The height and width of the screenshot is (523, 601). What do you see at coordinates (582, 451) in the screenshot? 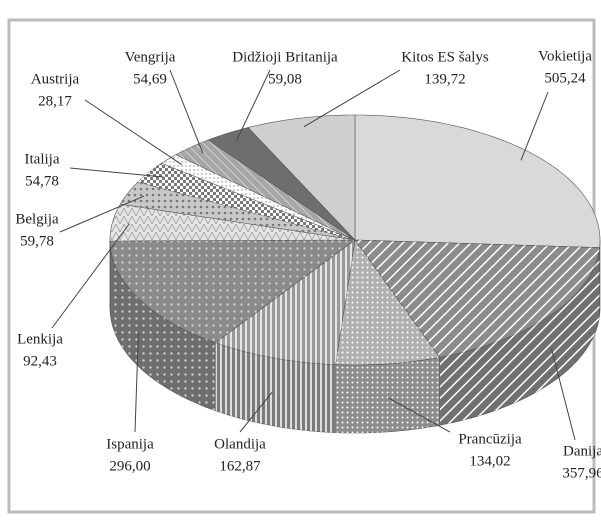
I see `category-label: Danija` at bounding box center [582, 451].